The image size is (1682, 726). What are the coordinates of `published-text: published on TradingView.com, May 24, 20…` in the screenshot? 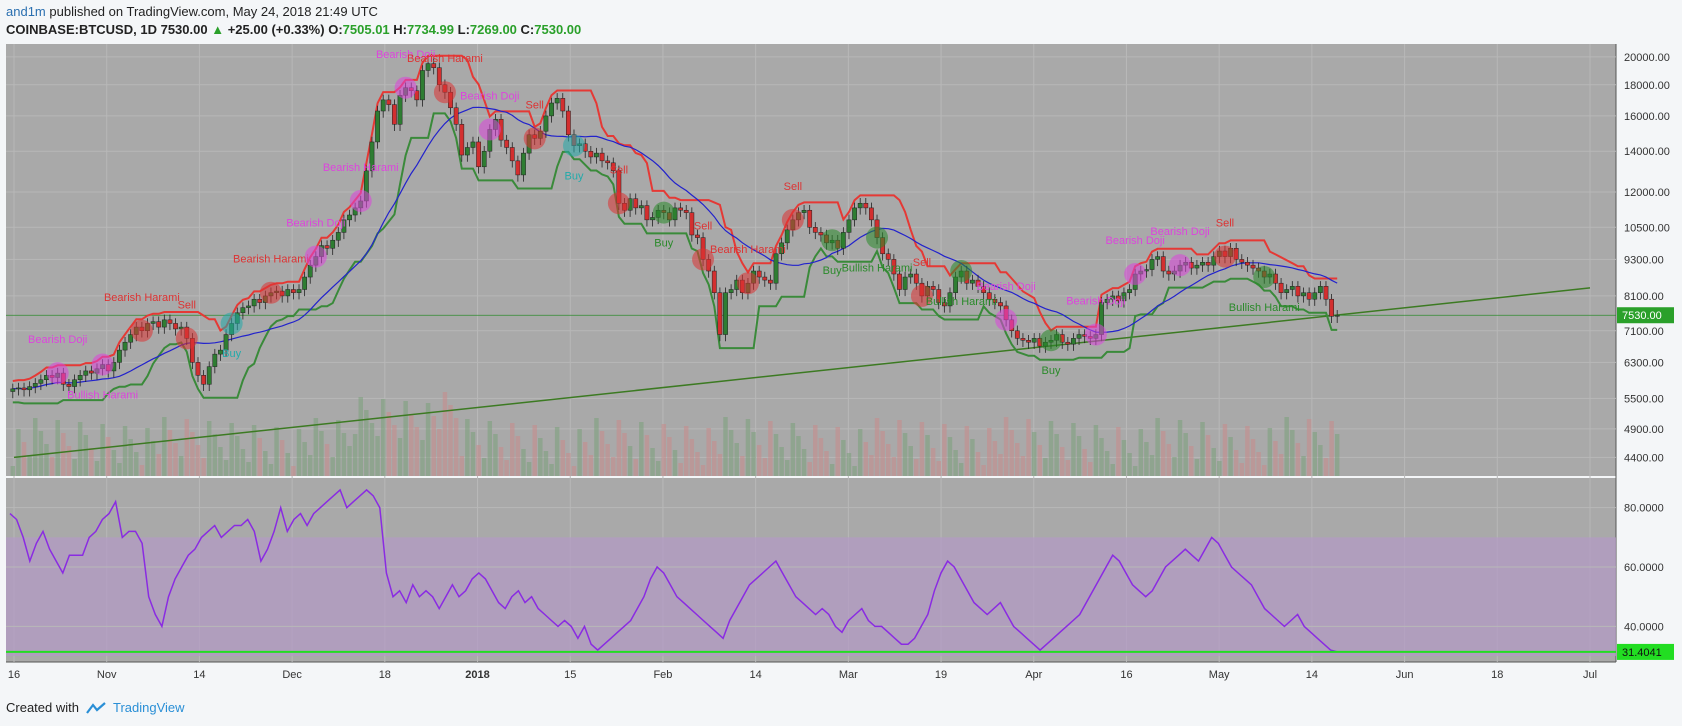 It's located at (213, 11).